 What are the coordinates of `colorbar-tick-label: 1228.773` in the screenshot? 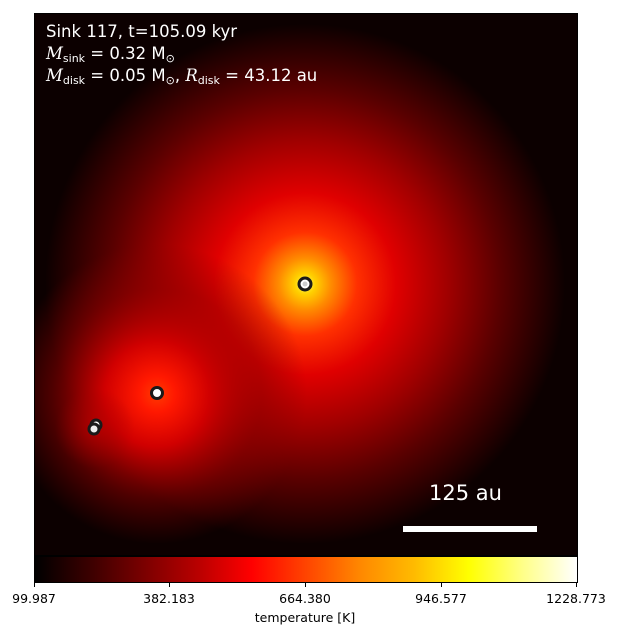 It's located at (576, 598).